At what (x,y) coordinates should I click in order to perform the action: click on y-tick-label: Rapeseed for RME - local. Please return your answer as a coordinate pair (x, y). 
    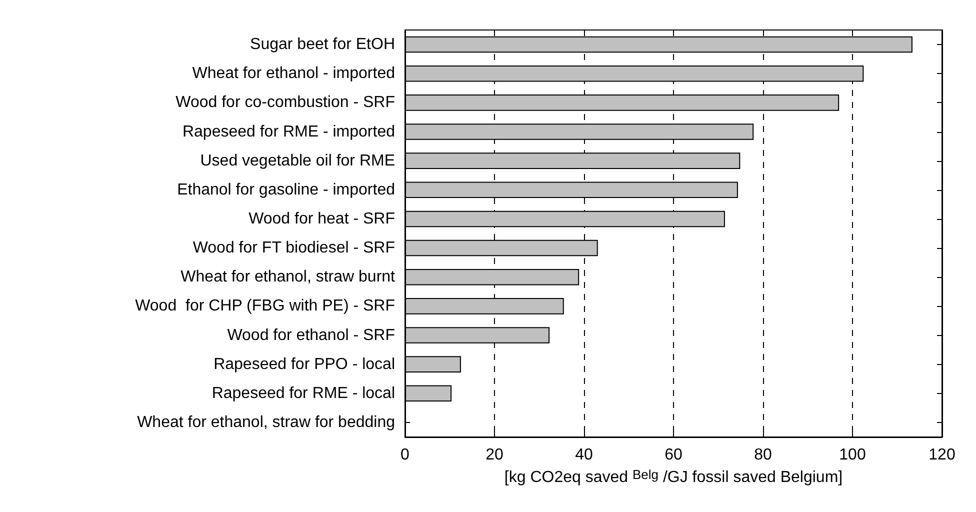
    Looking at the image, I should click on (303, 393).